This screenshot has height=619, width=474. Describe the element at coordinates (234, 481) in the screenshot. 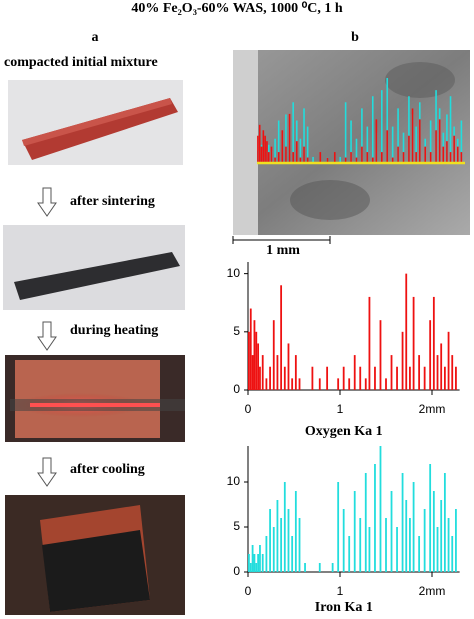

I see `y-tick-label: 10` at that location.